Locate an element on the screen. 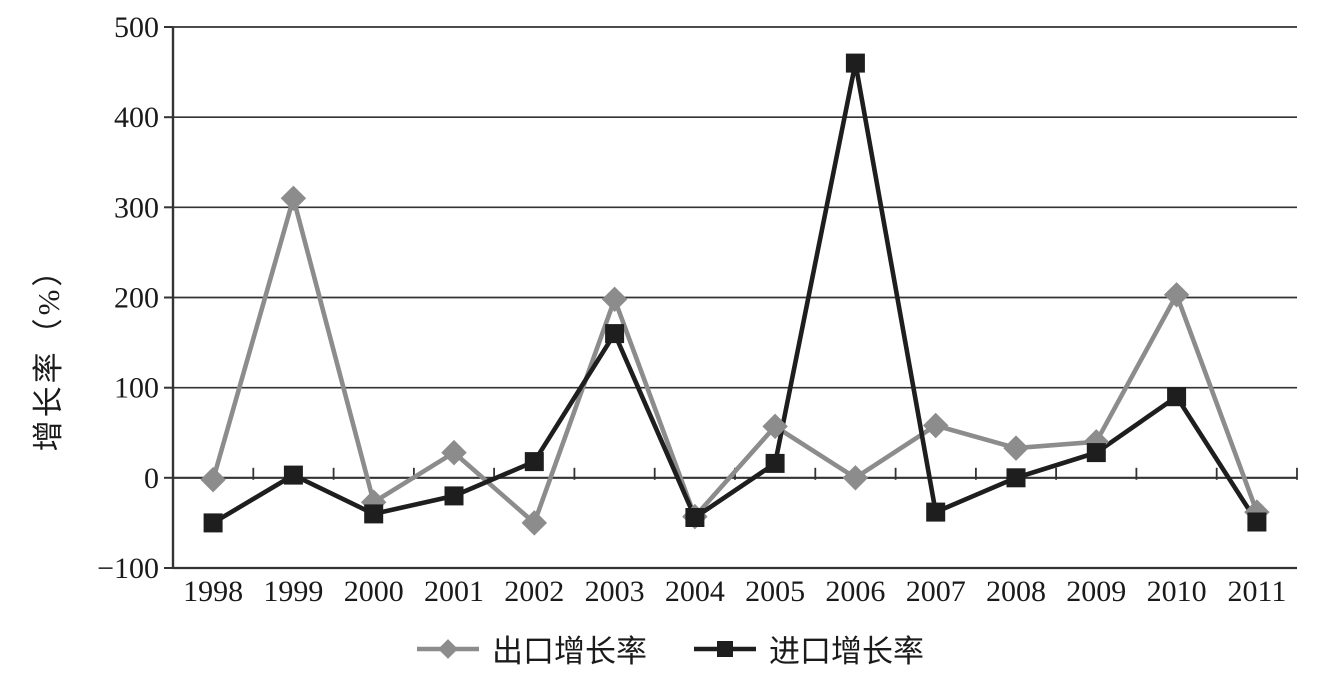 The width and height of the screenshot is (1342, 685). export-growth-marker-1998 is located at coordinates (213, 479).